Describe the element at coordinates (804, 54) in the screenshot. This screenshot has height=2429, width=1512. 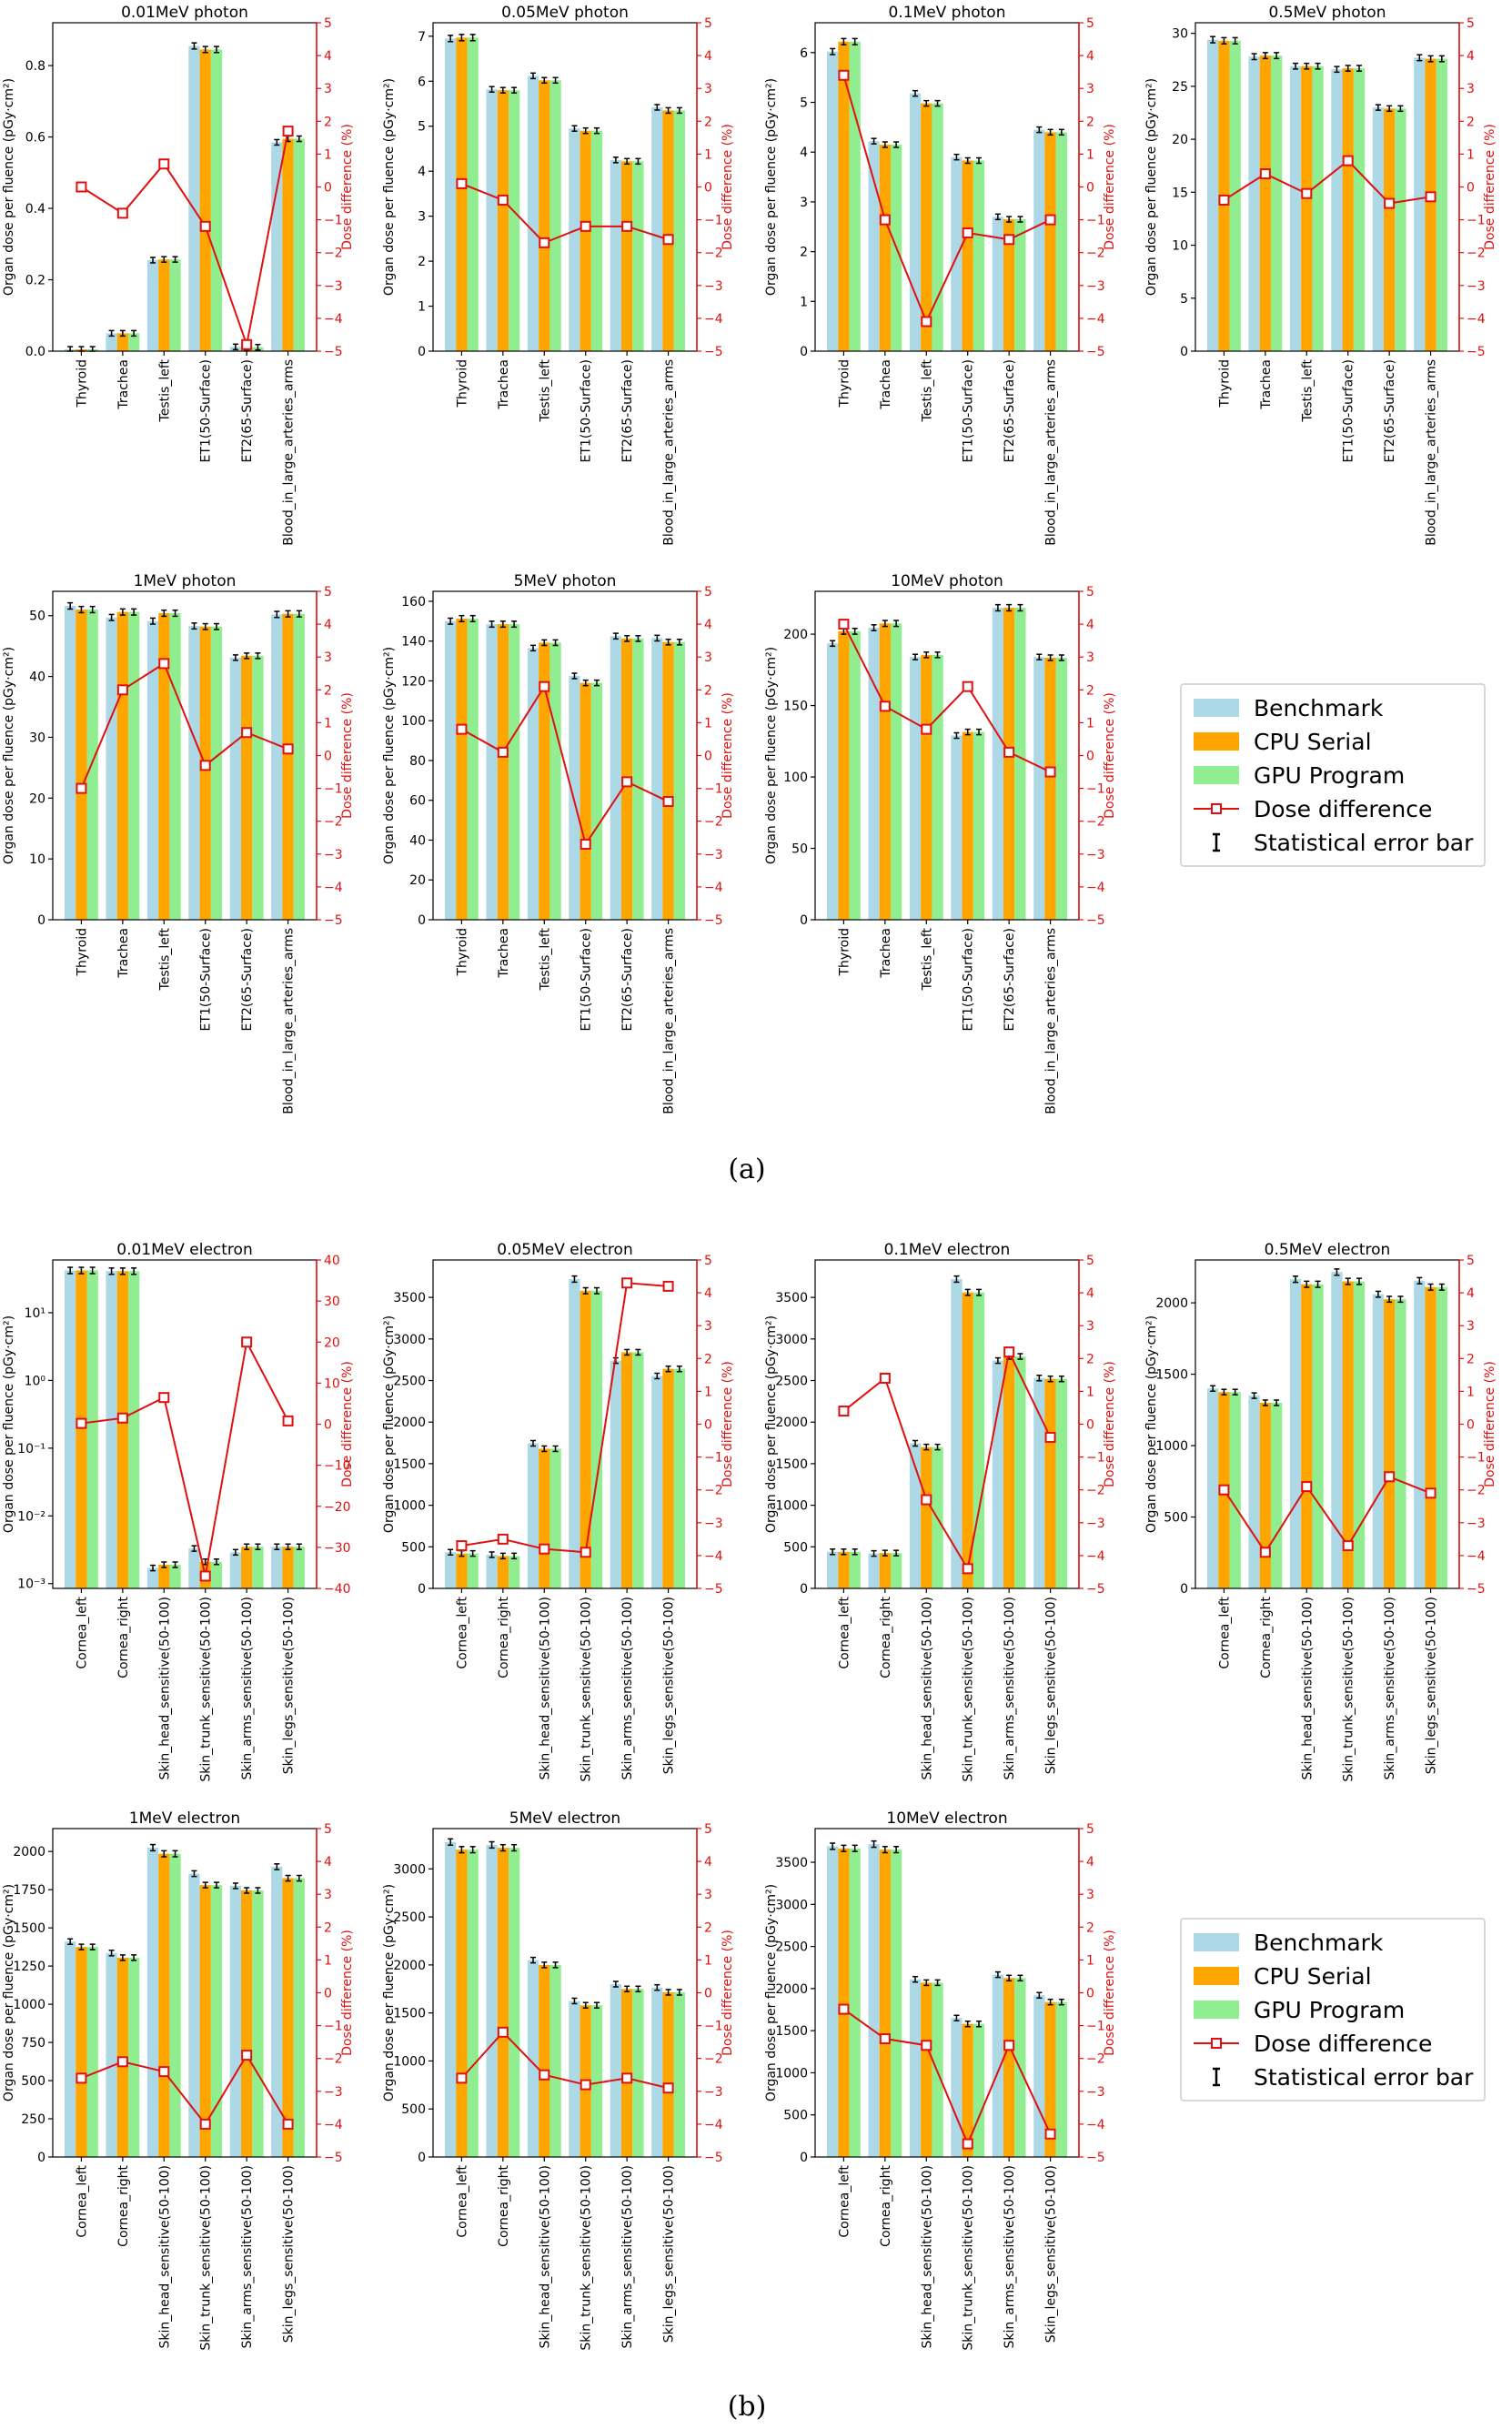
I see `y-tick-label: 6` at that location.